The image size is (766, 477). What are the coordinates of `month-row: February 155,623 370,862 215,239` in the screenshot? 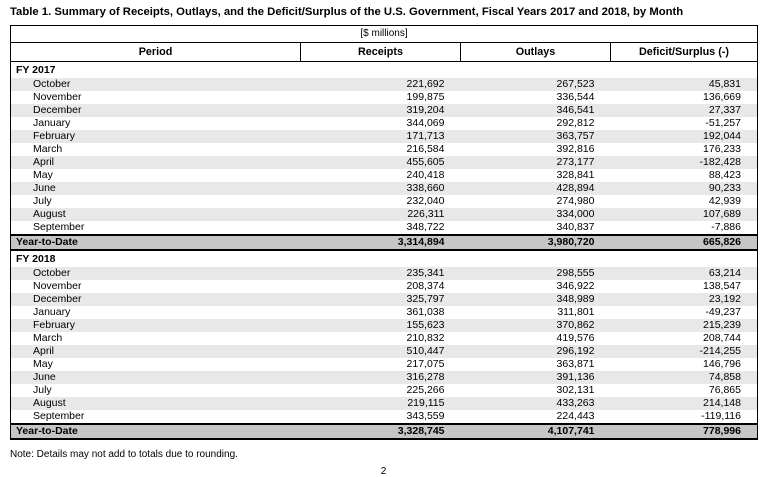 It's located at (384, 325).